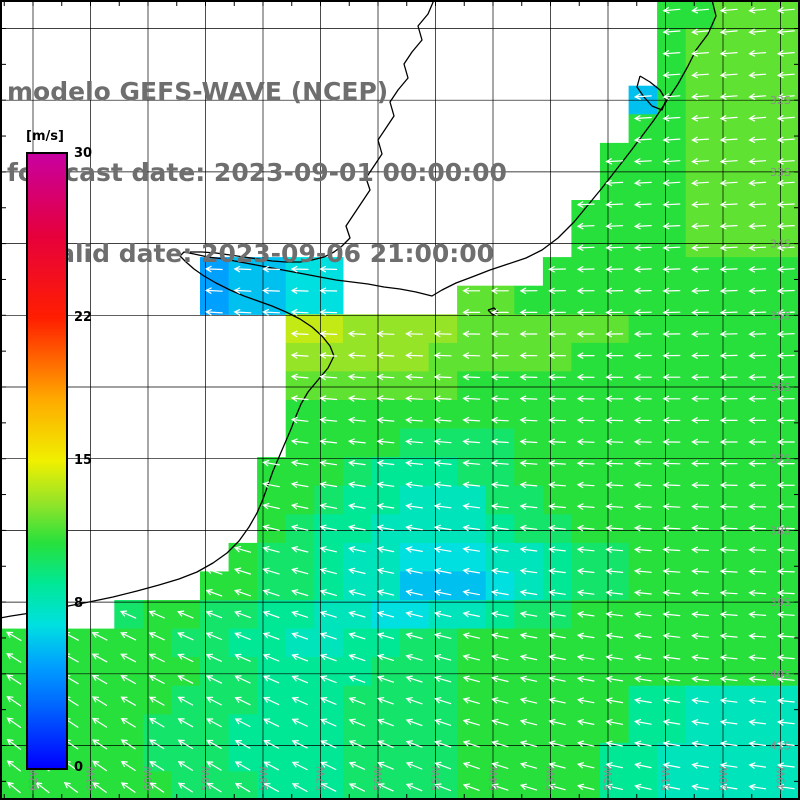 This screenshot has width=800, height=800. Describe the element at coordinates (723, 778) in the screenshot. I see `lon-label: 50W` at that location.